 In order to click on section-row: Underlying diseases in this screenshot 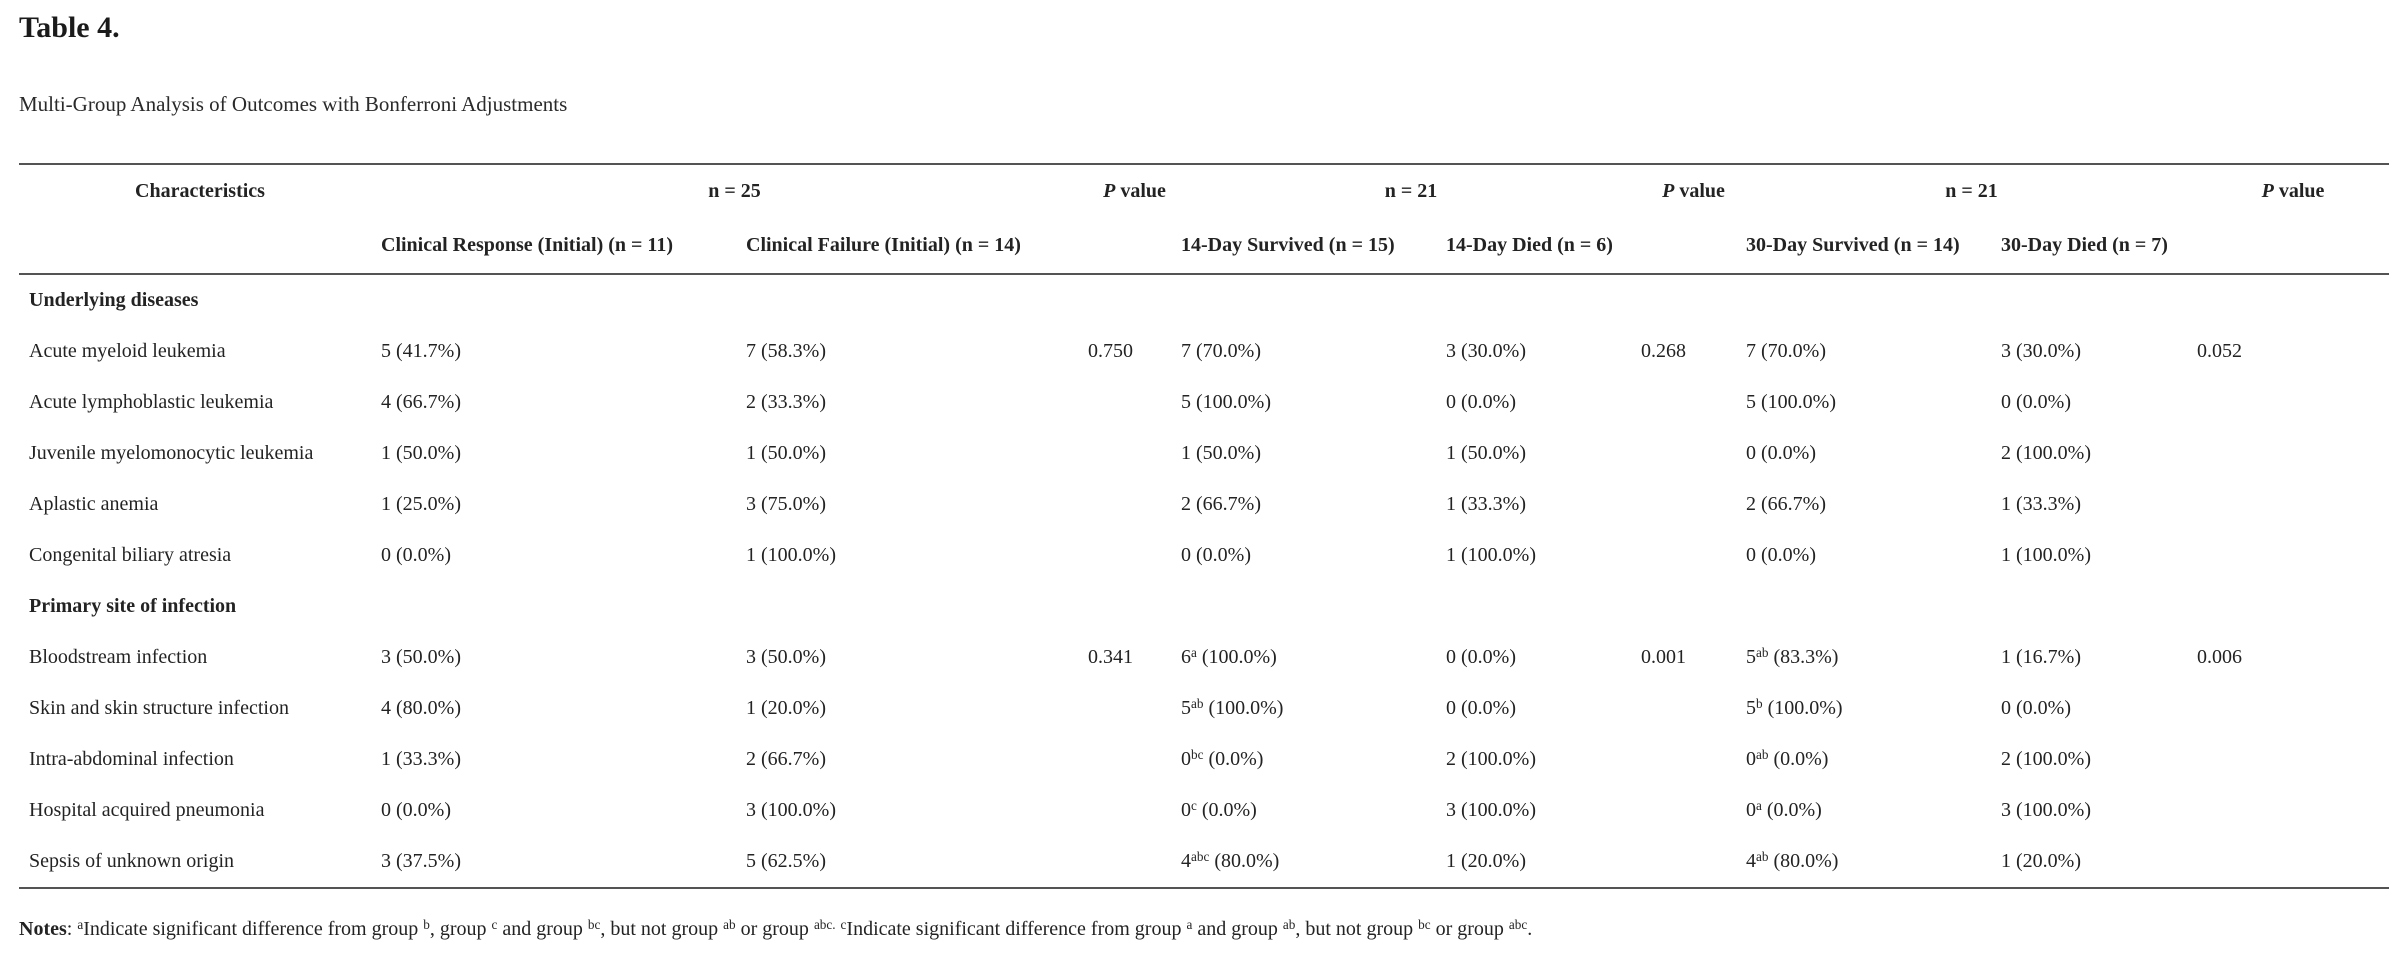, I will do `click(1204, 300)`.